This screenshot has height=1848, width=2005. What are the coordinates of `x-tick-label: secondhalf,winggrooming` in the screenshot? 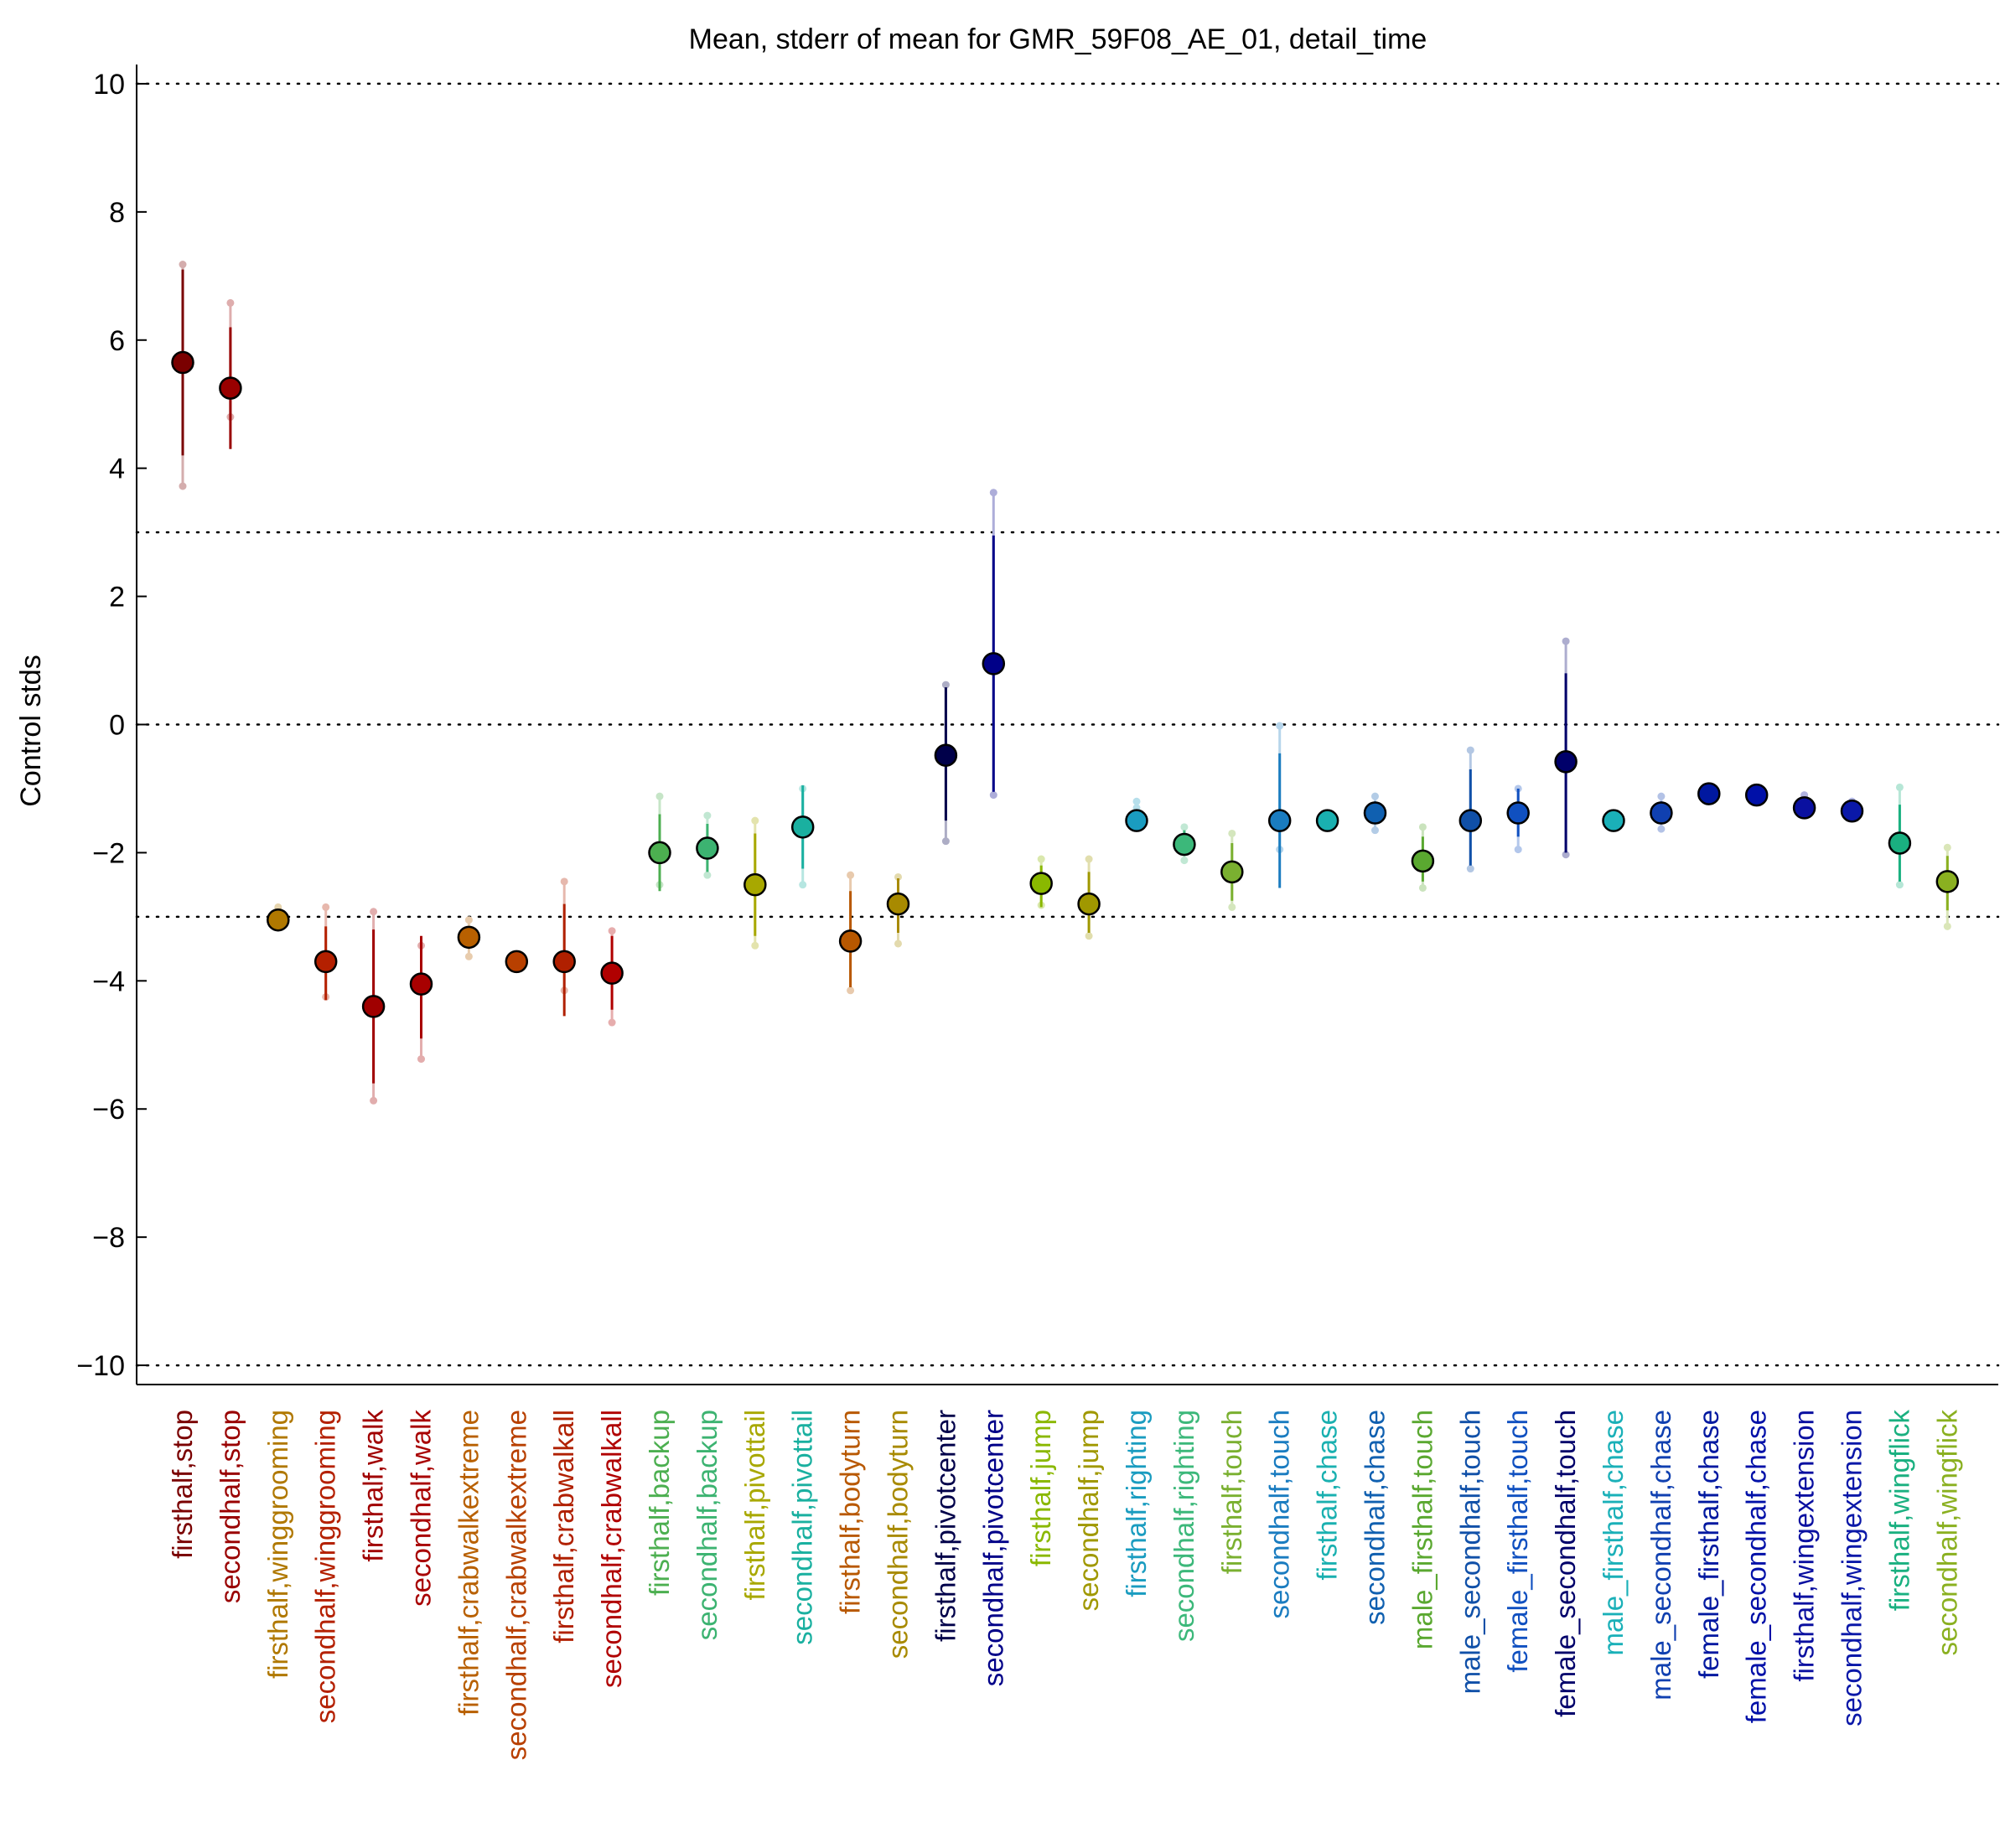 It's located at (326, 1566).